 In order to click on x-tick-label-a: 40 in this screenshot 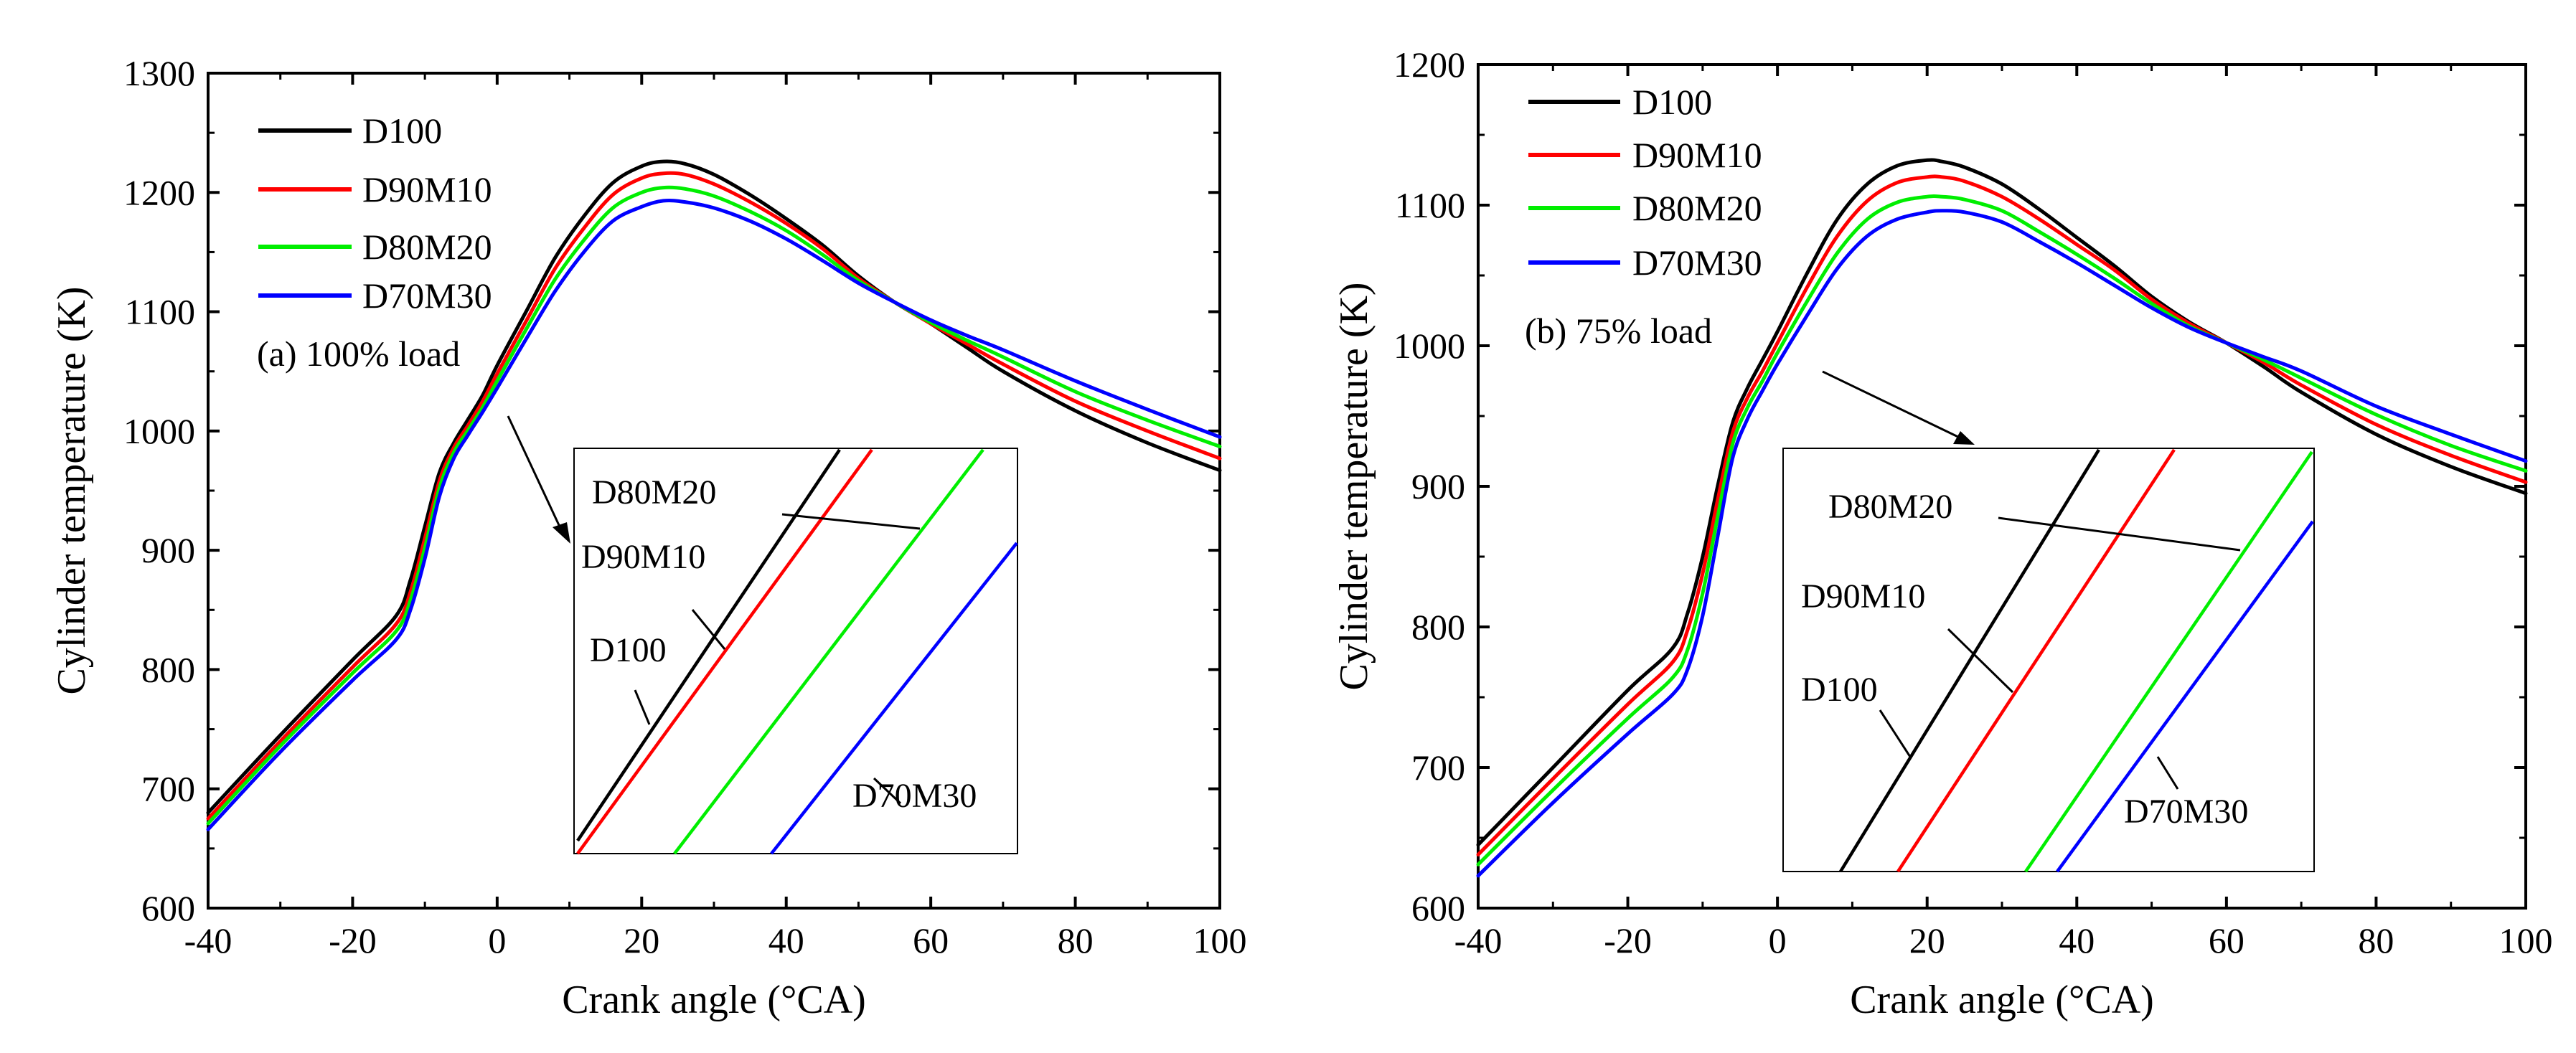, I will do `click(786, 940)`.